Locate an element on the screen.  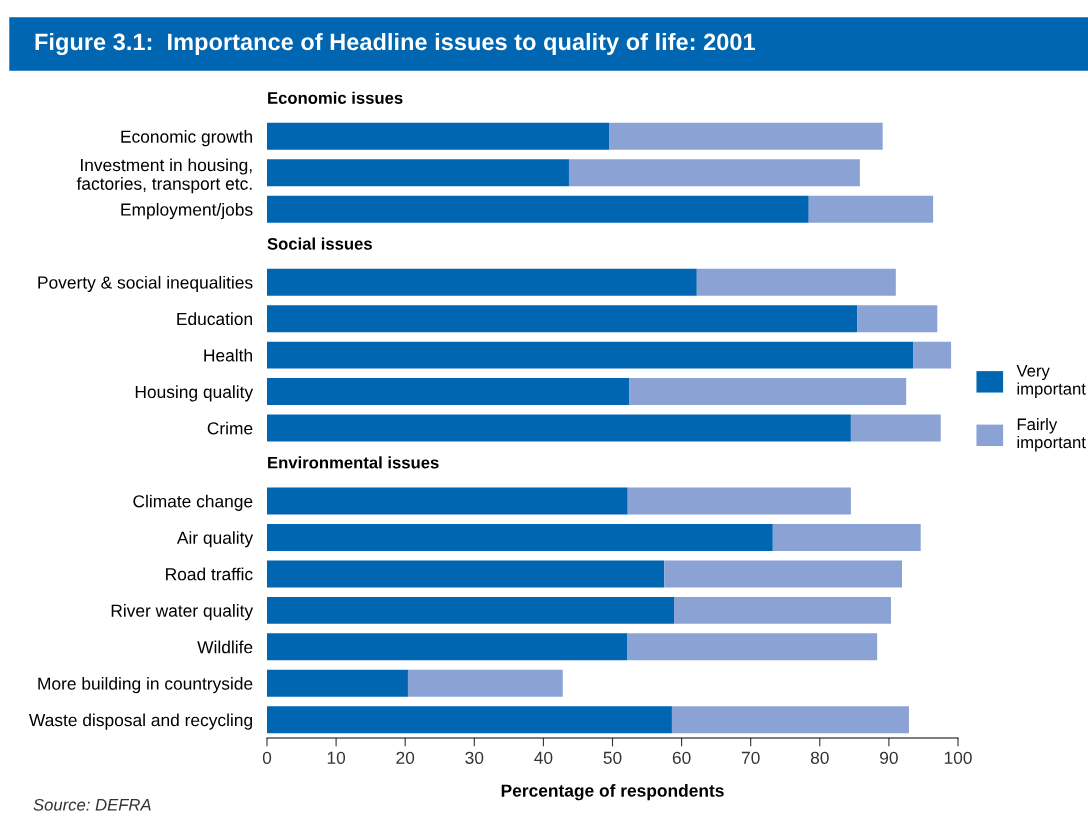
x-tick-label: 100 is located at coordinates (958, 757).